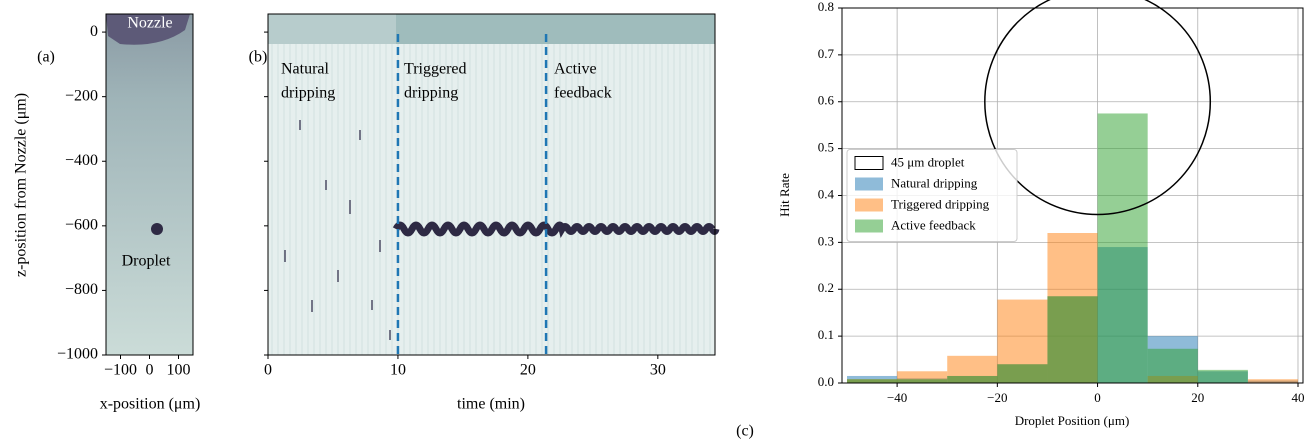 This screenshot has width=1309, height=443. What do you see at coordinates (435, 69) in the screenshot?
I see `annotation: Triggered` at bounding box center [435, 69].